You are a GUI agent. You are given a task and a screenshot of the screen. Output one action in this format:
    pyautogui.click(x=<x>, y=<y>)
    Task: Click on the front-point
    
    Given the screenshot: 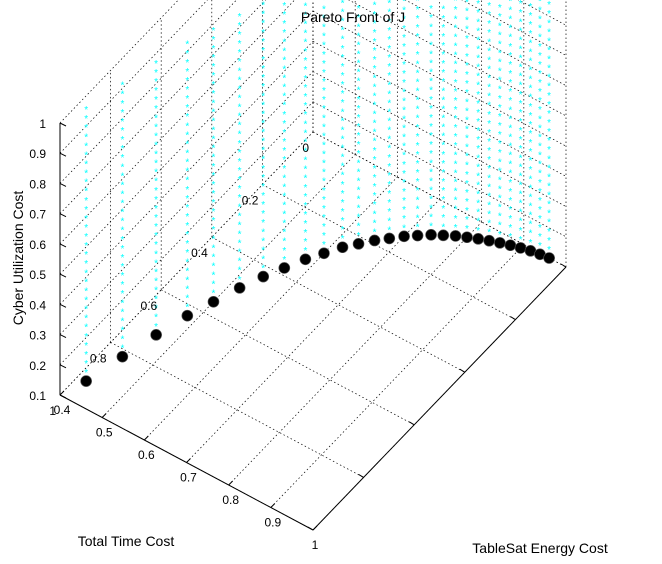 What is the action you would take?
    pyautogui.click(x=342, y=247)
    